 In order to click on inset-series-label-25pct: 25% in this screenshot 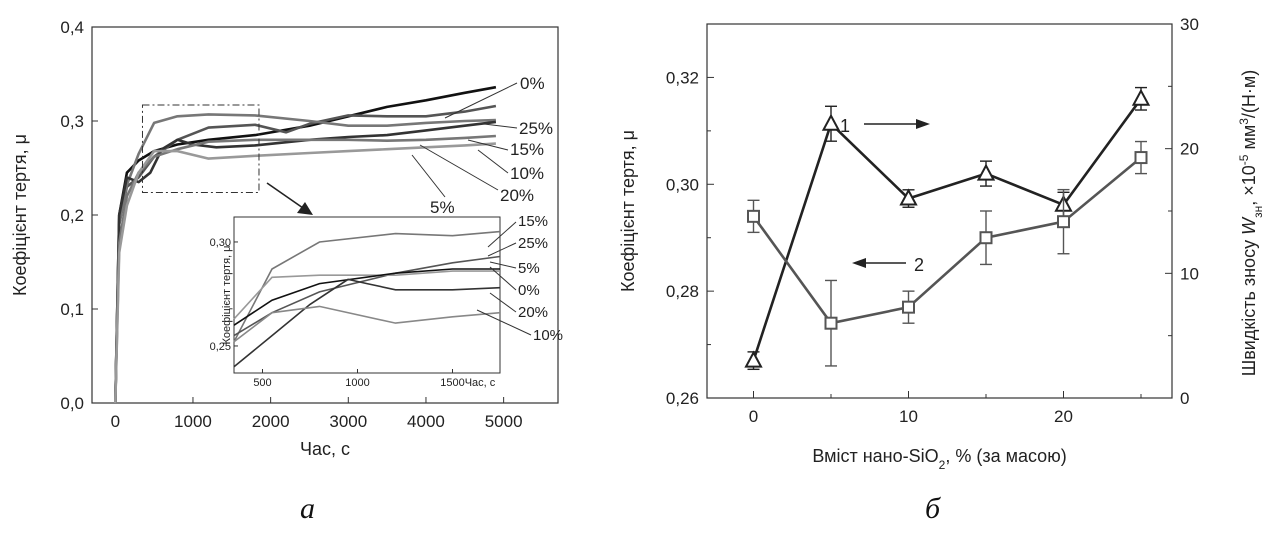, I will do `click(533, 243)`.